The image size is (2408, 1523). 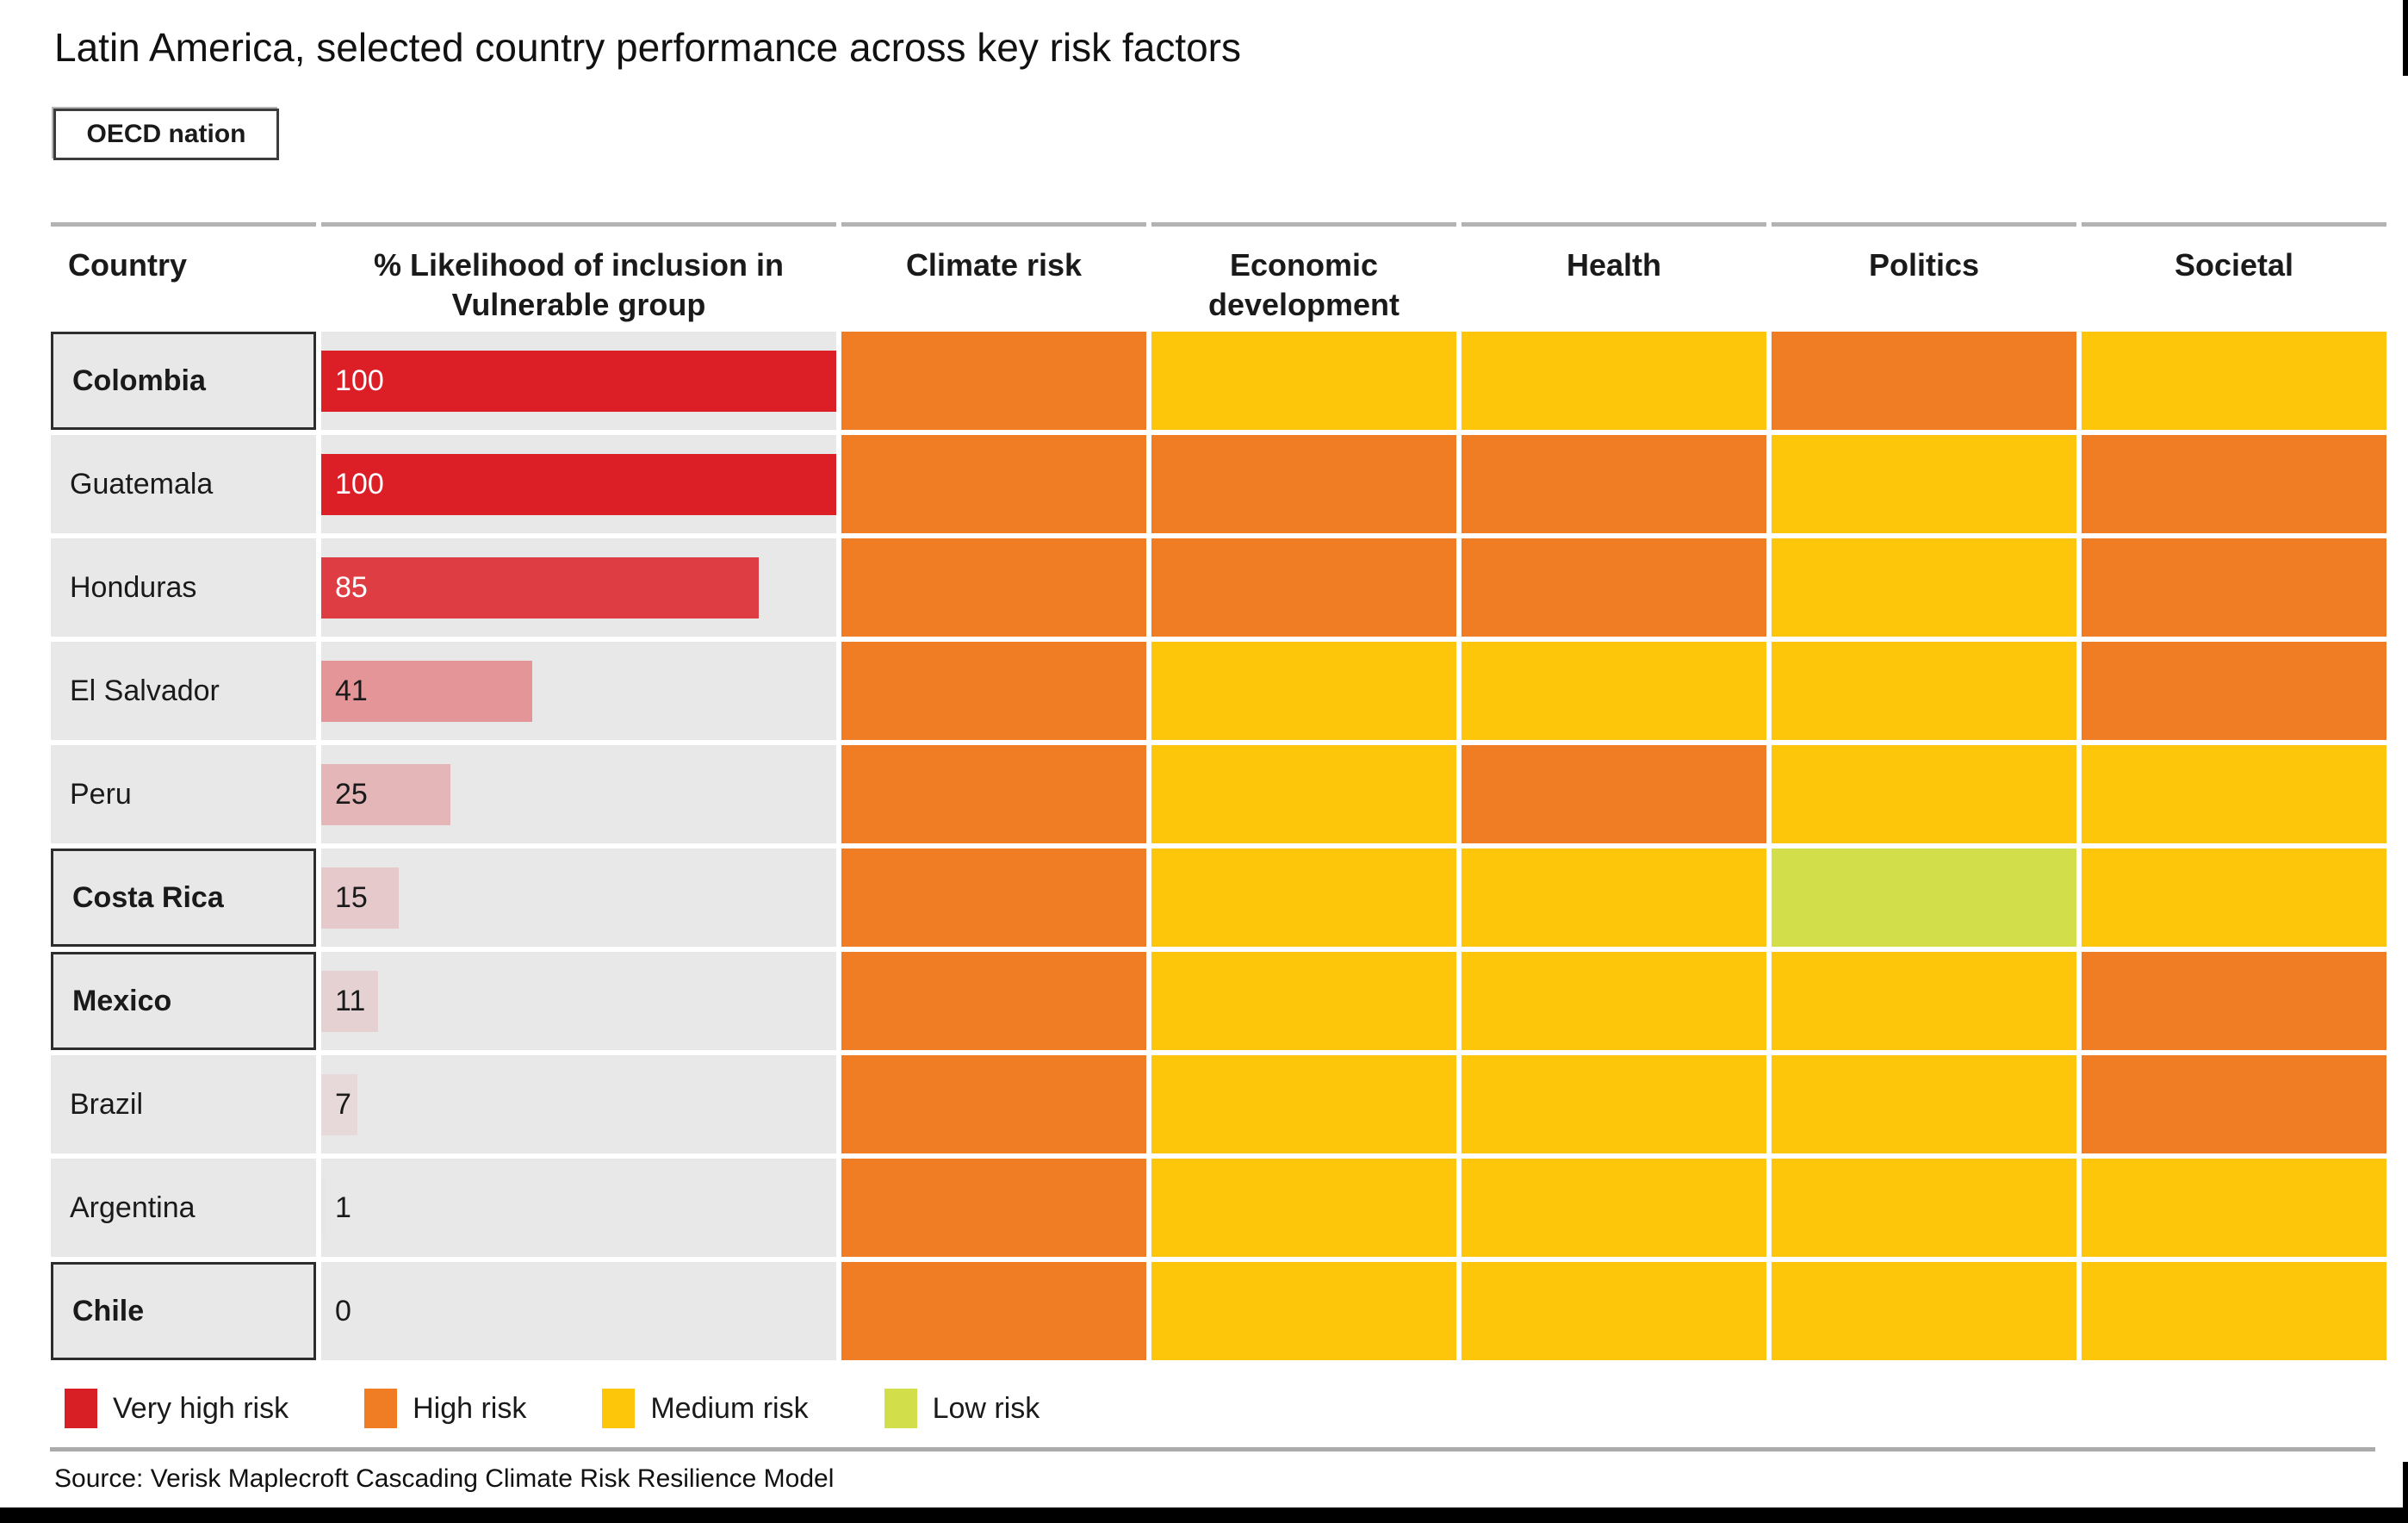 What do you see at coordinates (352, 897) in the screenshot?
I see `likelihood-value: 15` at bounding box center [352, 897].